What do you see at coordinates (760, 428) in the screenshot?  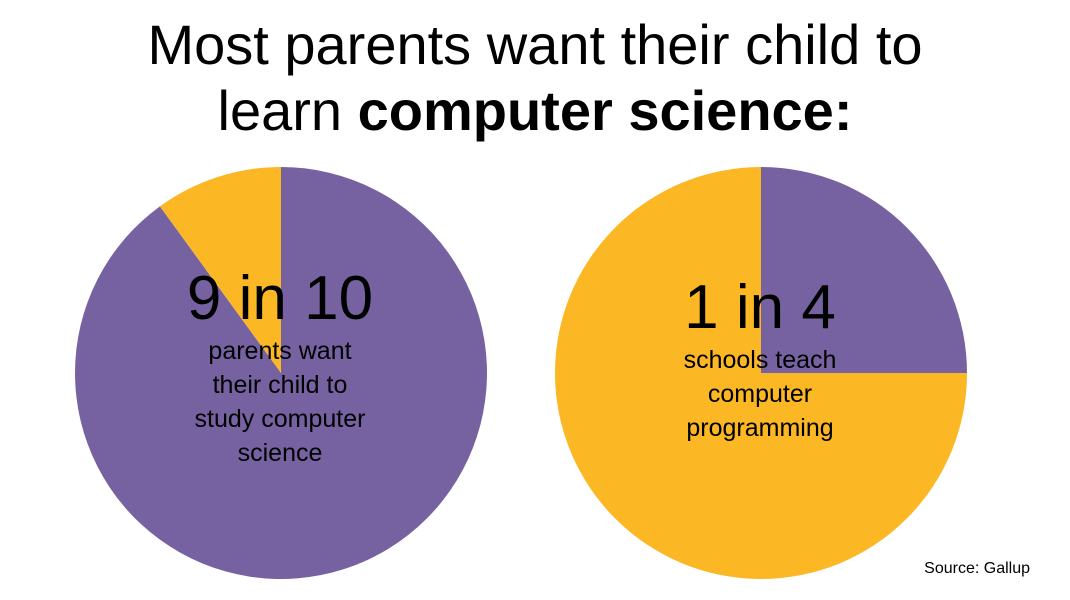 I see `pie-right-caption-line: programming` at bounding box center [760, 428].